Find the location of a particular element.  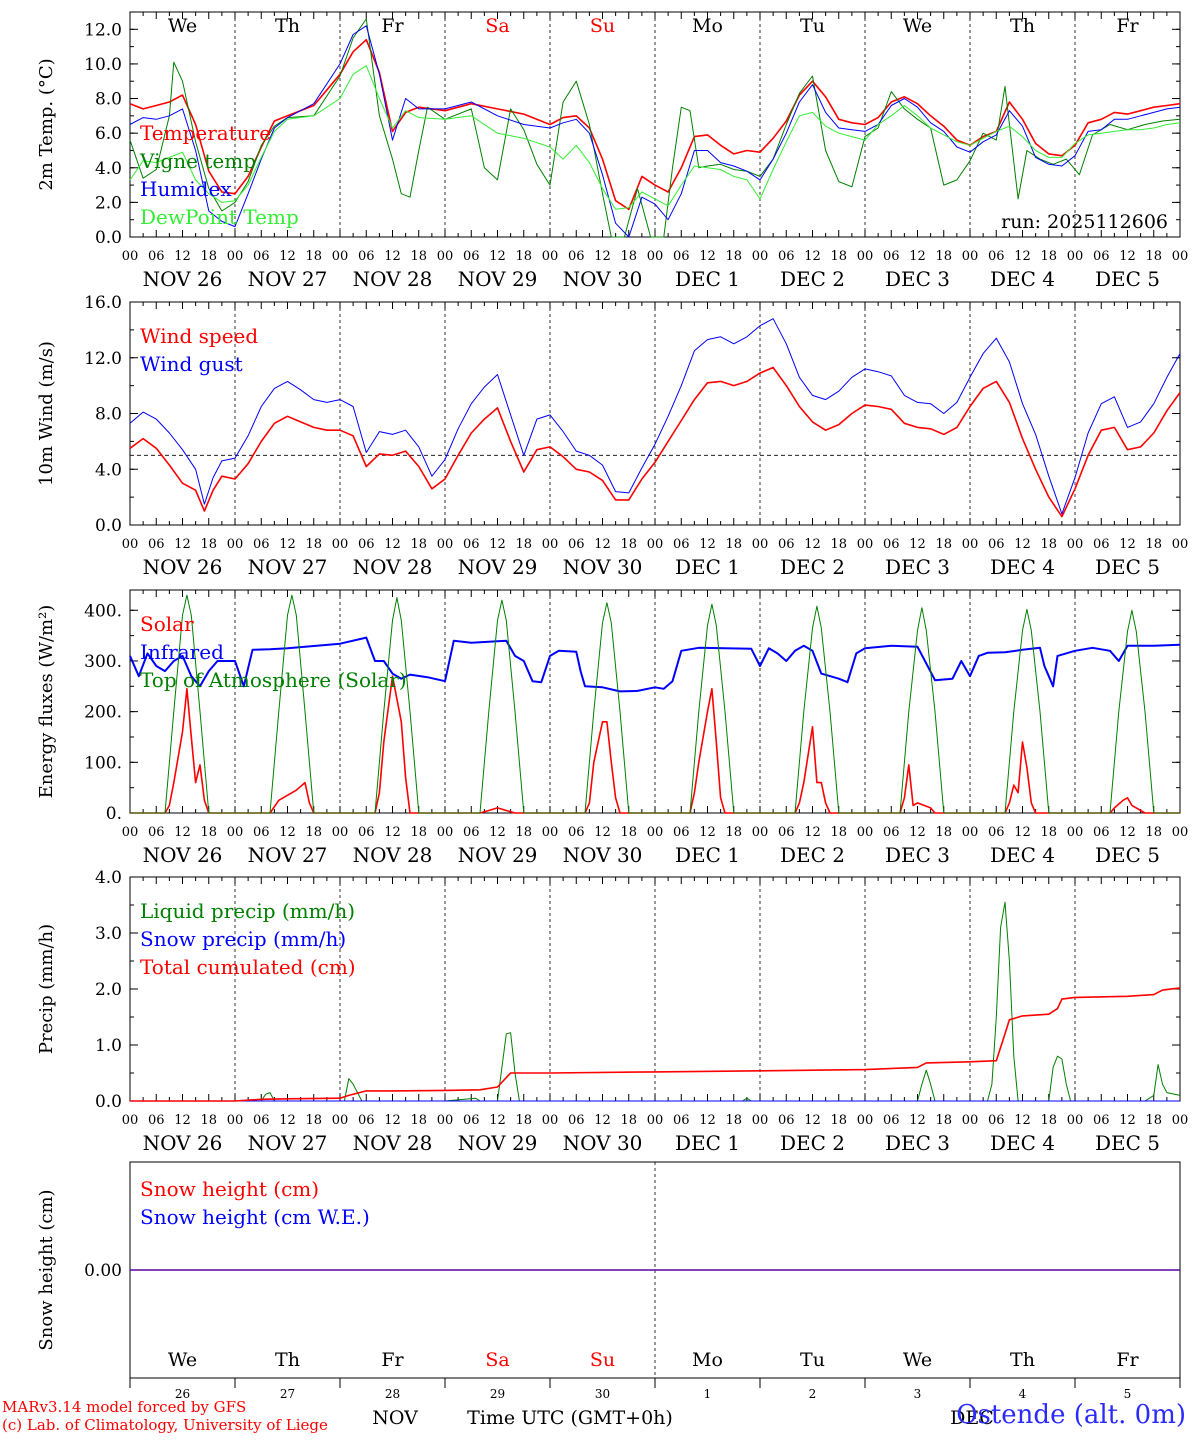

date-label: DEC 5 is located at coordinates (1127, 567).